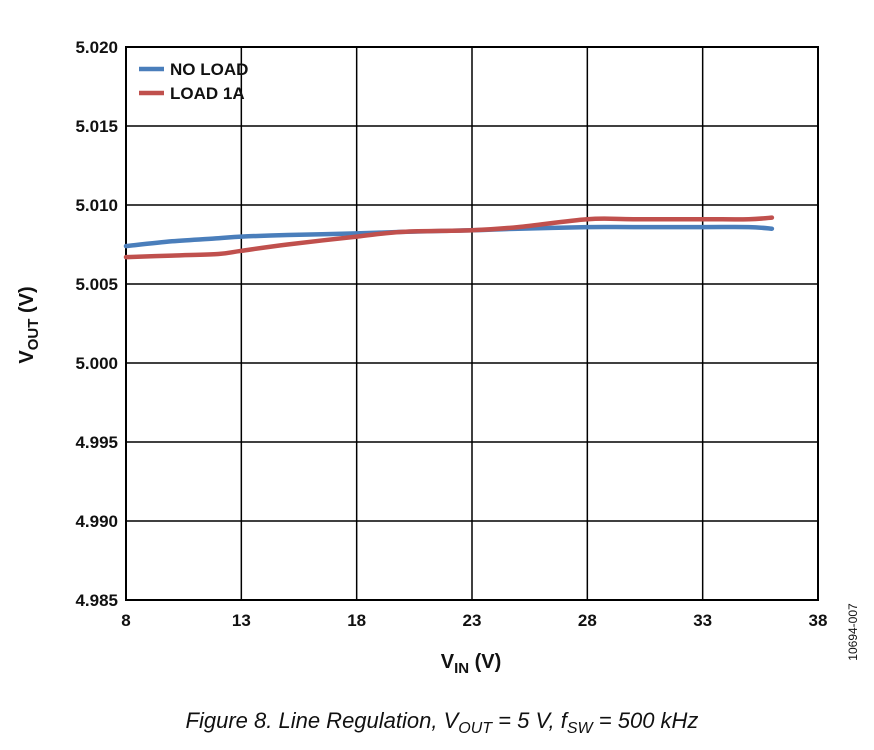 The image size is (874, 750). Describe the element at coordinates (818, 620) in the screenshot. I see `x-tick-label: 38` at that location.